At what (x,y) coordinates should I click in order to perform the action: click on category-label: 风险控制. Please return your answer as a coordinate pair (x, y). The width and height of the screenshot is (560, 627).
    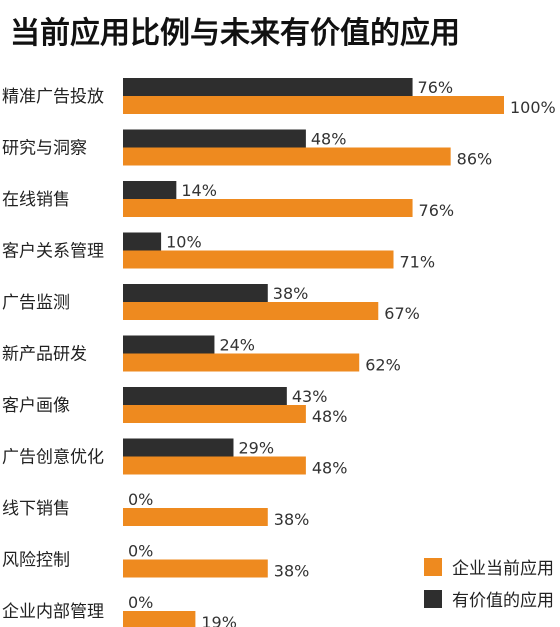
    Looking at the image, I should click on (36, 561).